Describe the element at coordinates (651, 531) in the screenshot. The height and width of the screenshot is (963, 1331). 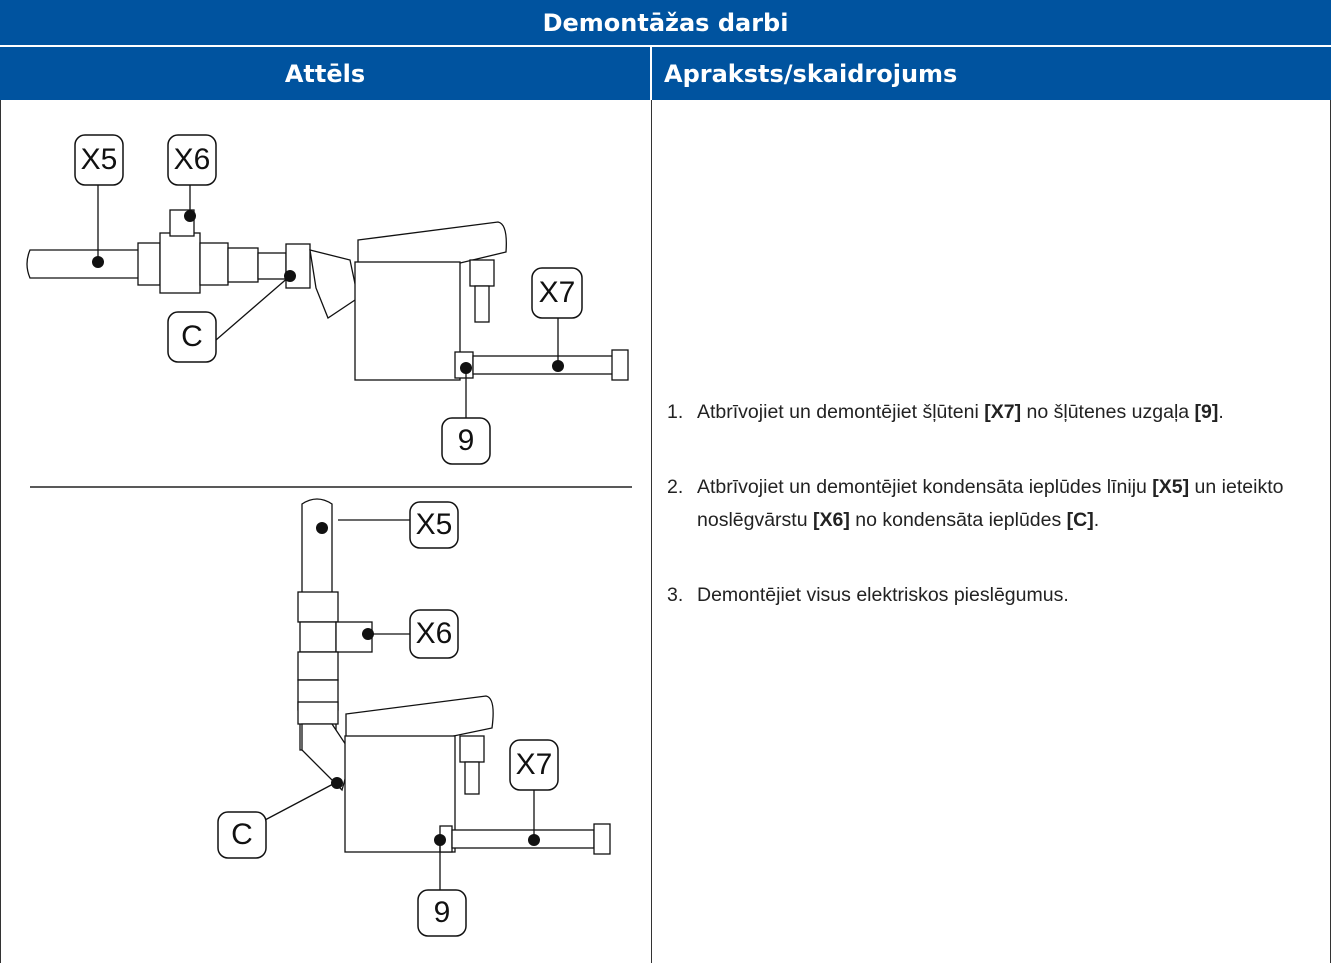
I see `column-divider` at that location.